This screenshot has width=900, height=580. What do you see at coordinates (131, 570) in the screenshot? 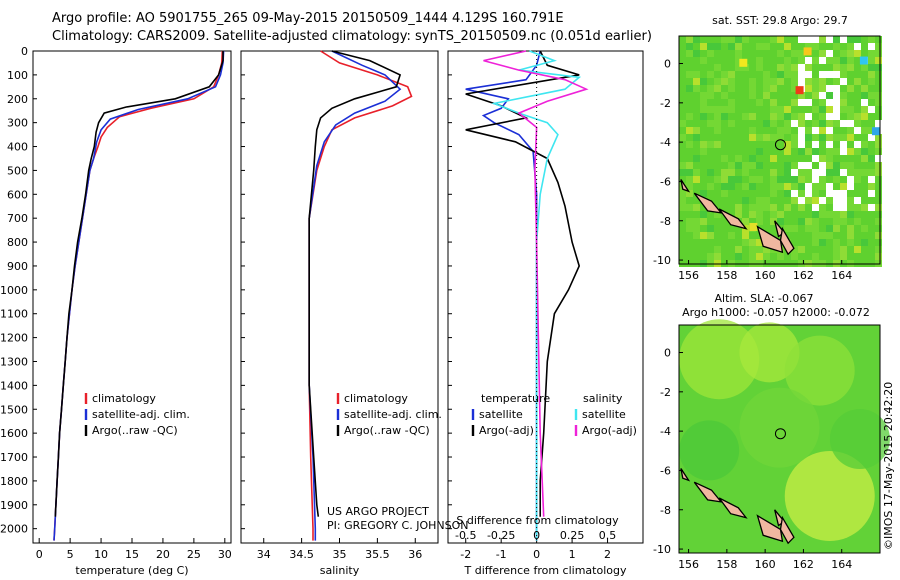
I see `temp-axis-label: temperature (deg C)` at bounding box center [131, 570].